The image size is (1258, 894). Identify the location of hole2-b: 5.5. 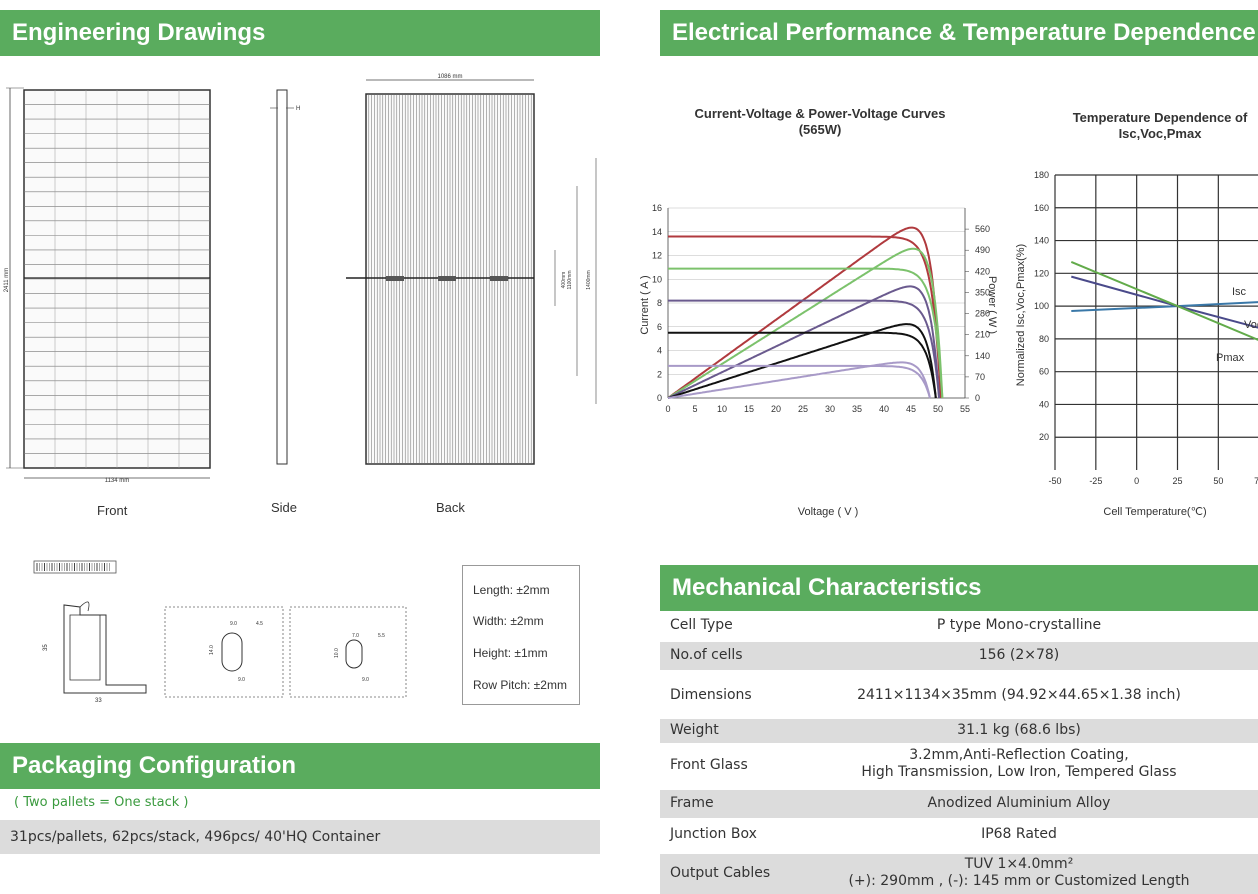
(381, 636).